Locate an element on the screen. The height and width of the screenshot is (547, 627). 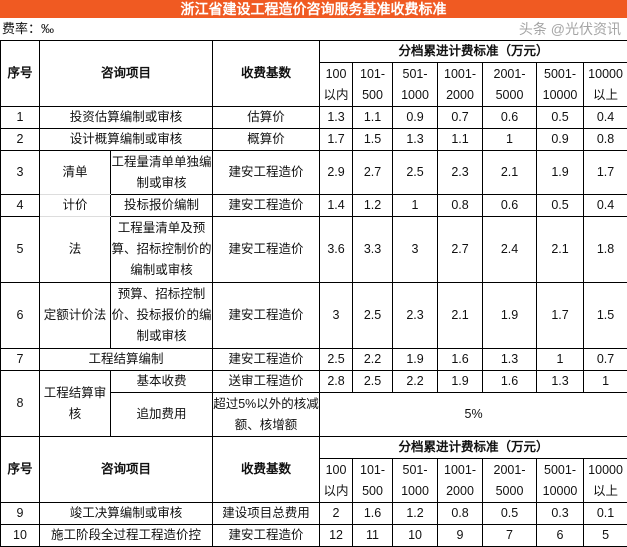
item-sub: 基本收费 is located at coordinates (161, 381).